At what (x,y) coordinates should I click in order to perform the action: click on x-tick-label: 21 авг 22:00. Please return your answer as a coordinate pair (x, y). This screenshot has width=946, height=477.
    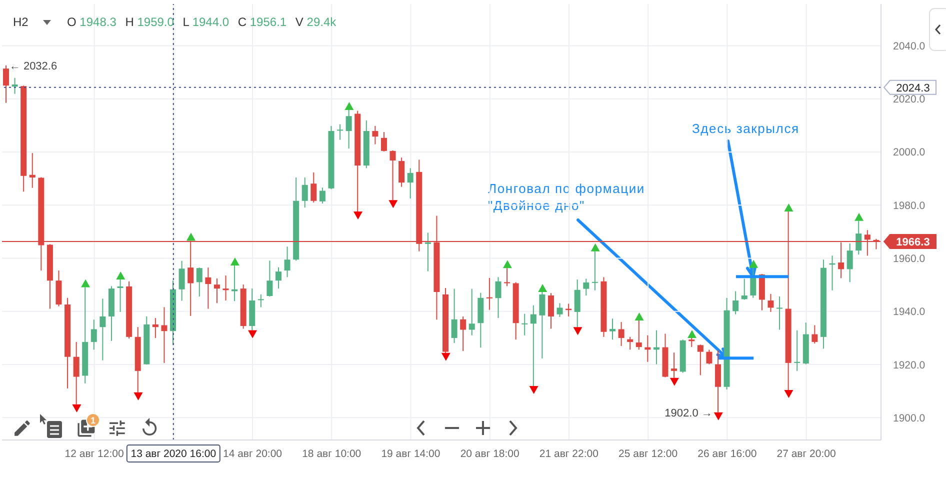
    Looking at the image, I should click on (569, 454).